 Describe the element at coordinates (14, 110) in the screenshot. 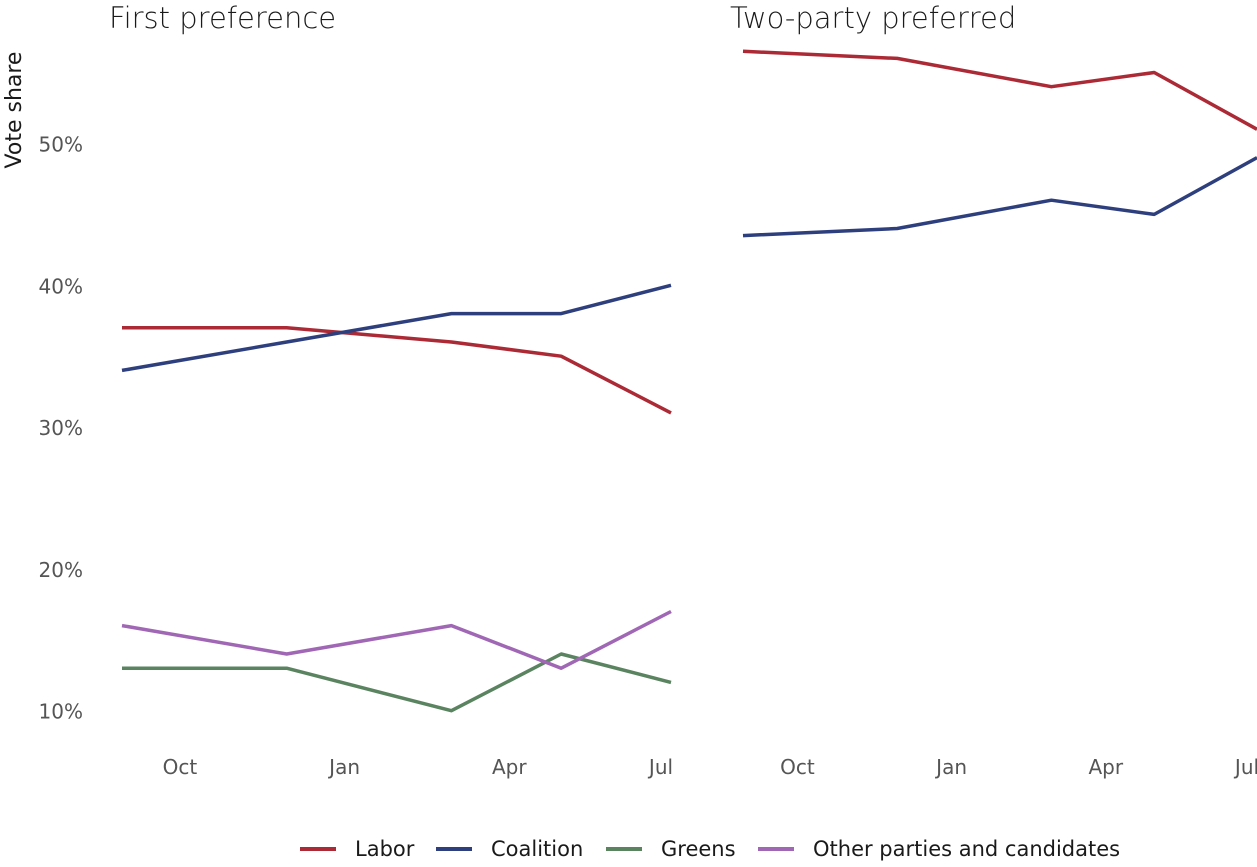

I see `y-axis-title: Vote share` at that location.